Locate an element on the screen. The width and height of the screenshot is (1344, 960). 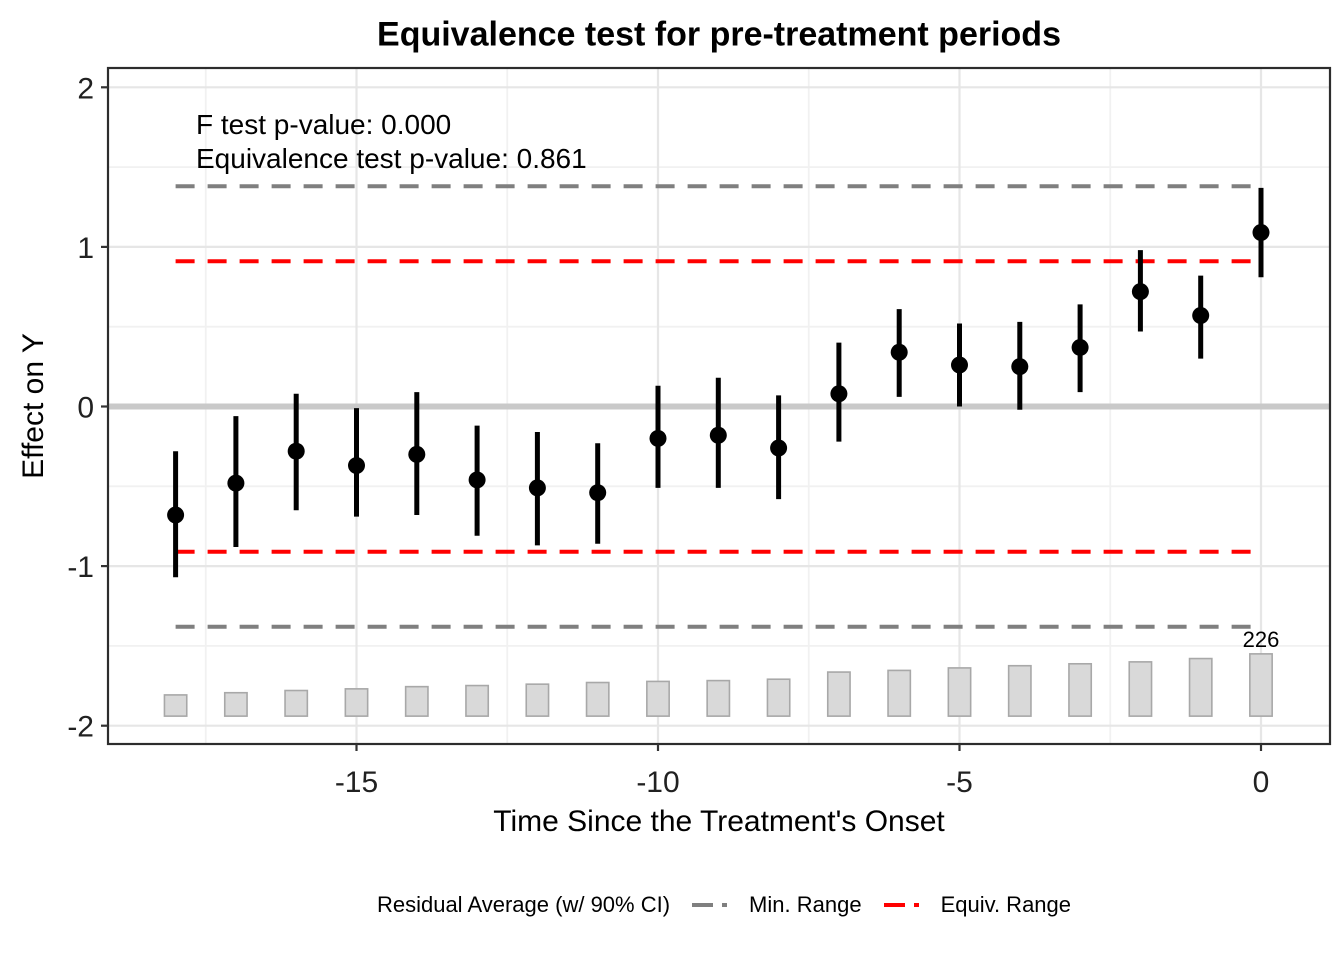
legend-label-residual-average: Residual Average (w/ 90% CI) is located at coordinates (523, 904).